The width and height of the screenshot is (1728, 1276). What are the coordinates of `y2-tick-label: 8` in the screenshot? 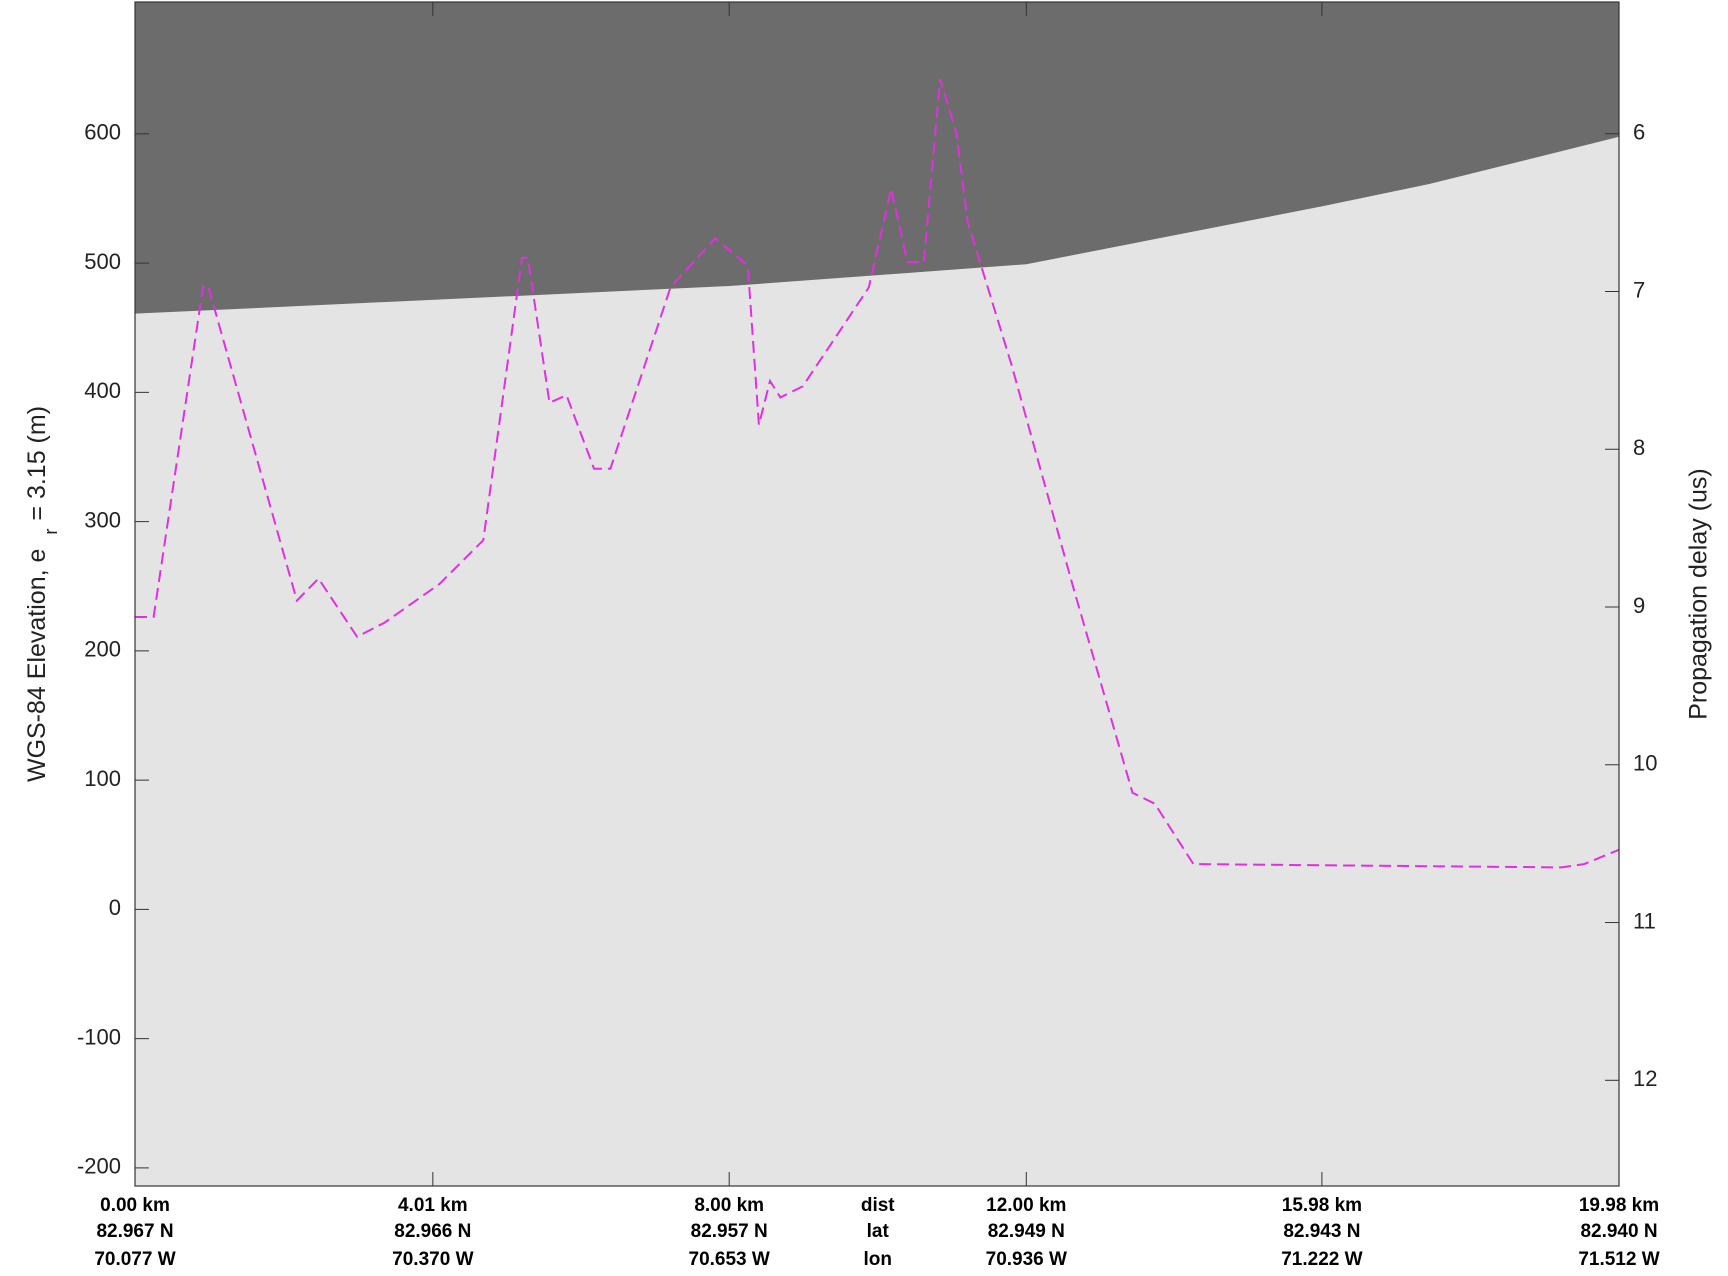 It's located at (1639, 447).